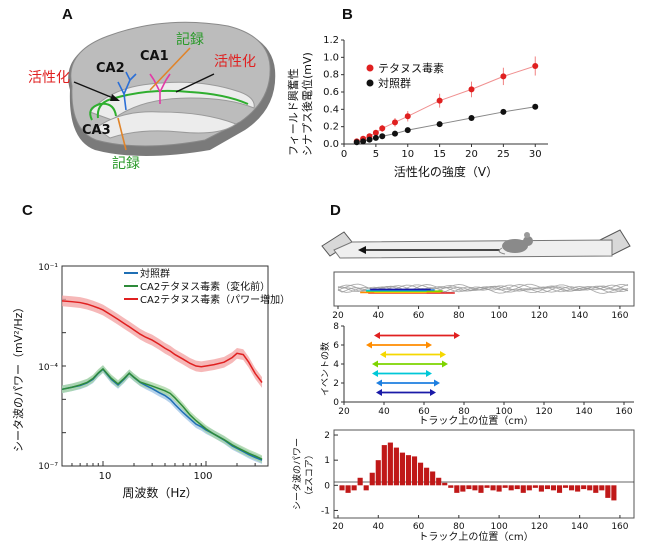 The image size is (650, 544). Describe the element at coordinates (115, 97) in the screenshot. I see `stim-electrode-left-tip` at that location.